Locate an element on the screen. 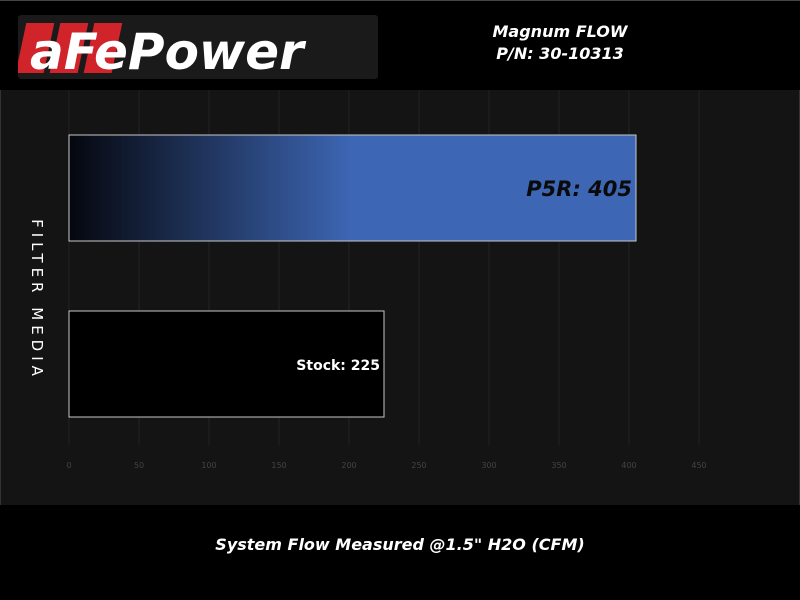  x-tick-label: 250 is located at coordinates (418, 465).